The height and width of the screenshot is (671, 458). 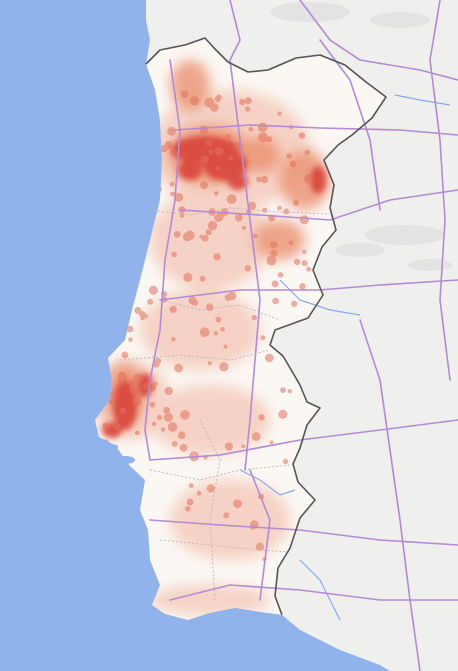 I want to click on estuaries, so click(x=120, y=454).